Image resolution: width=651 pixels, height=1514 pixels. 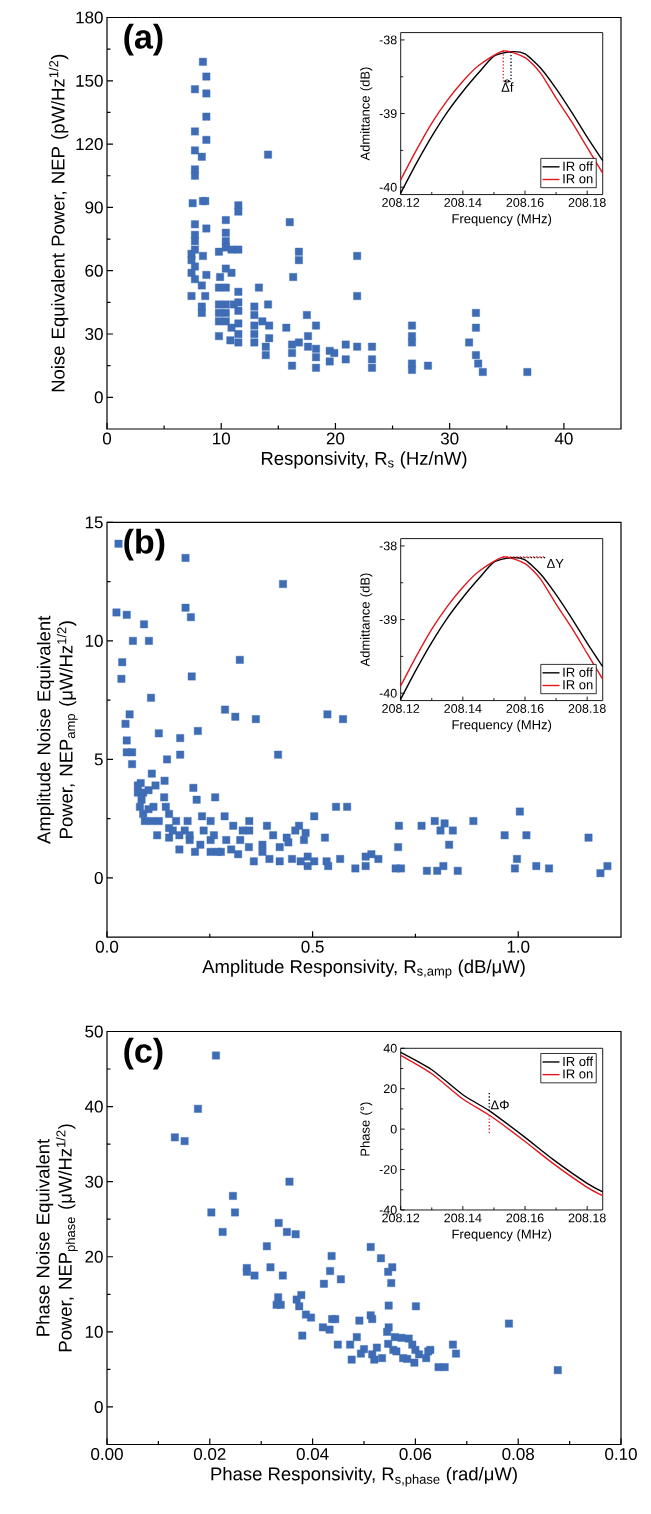 What do you see at coordinates (89, 144) in the screenshot?
I see `y-tick-label: 120` at bounding box center [89, 144].